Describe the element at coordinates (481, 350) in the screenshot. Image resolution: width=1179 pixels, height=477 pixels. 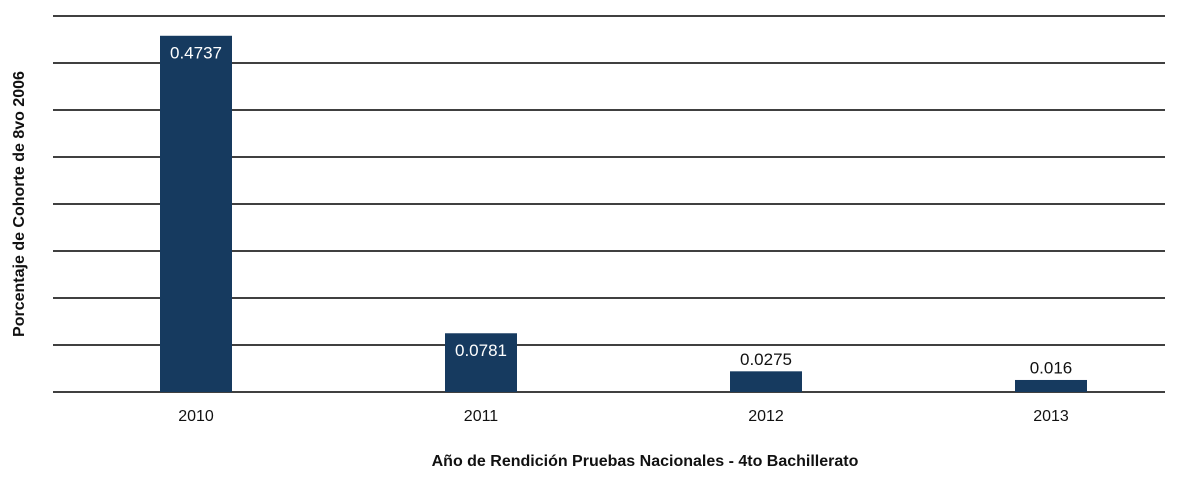
I see `value-label: 0.0781` at that location.